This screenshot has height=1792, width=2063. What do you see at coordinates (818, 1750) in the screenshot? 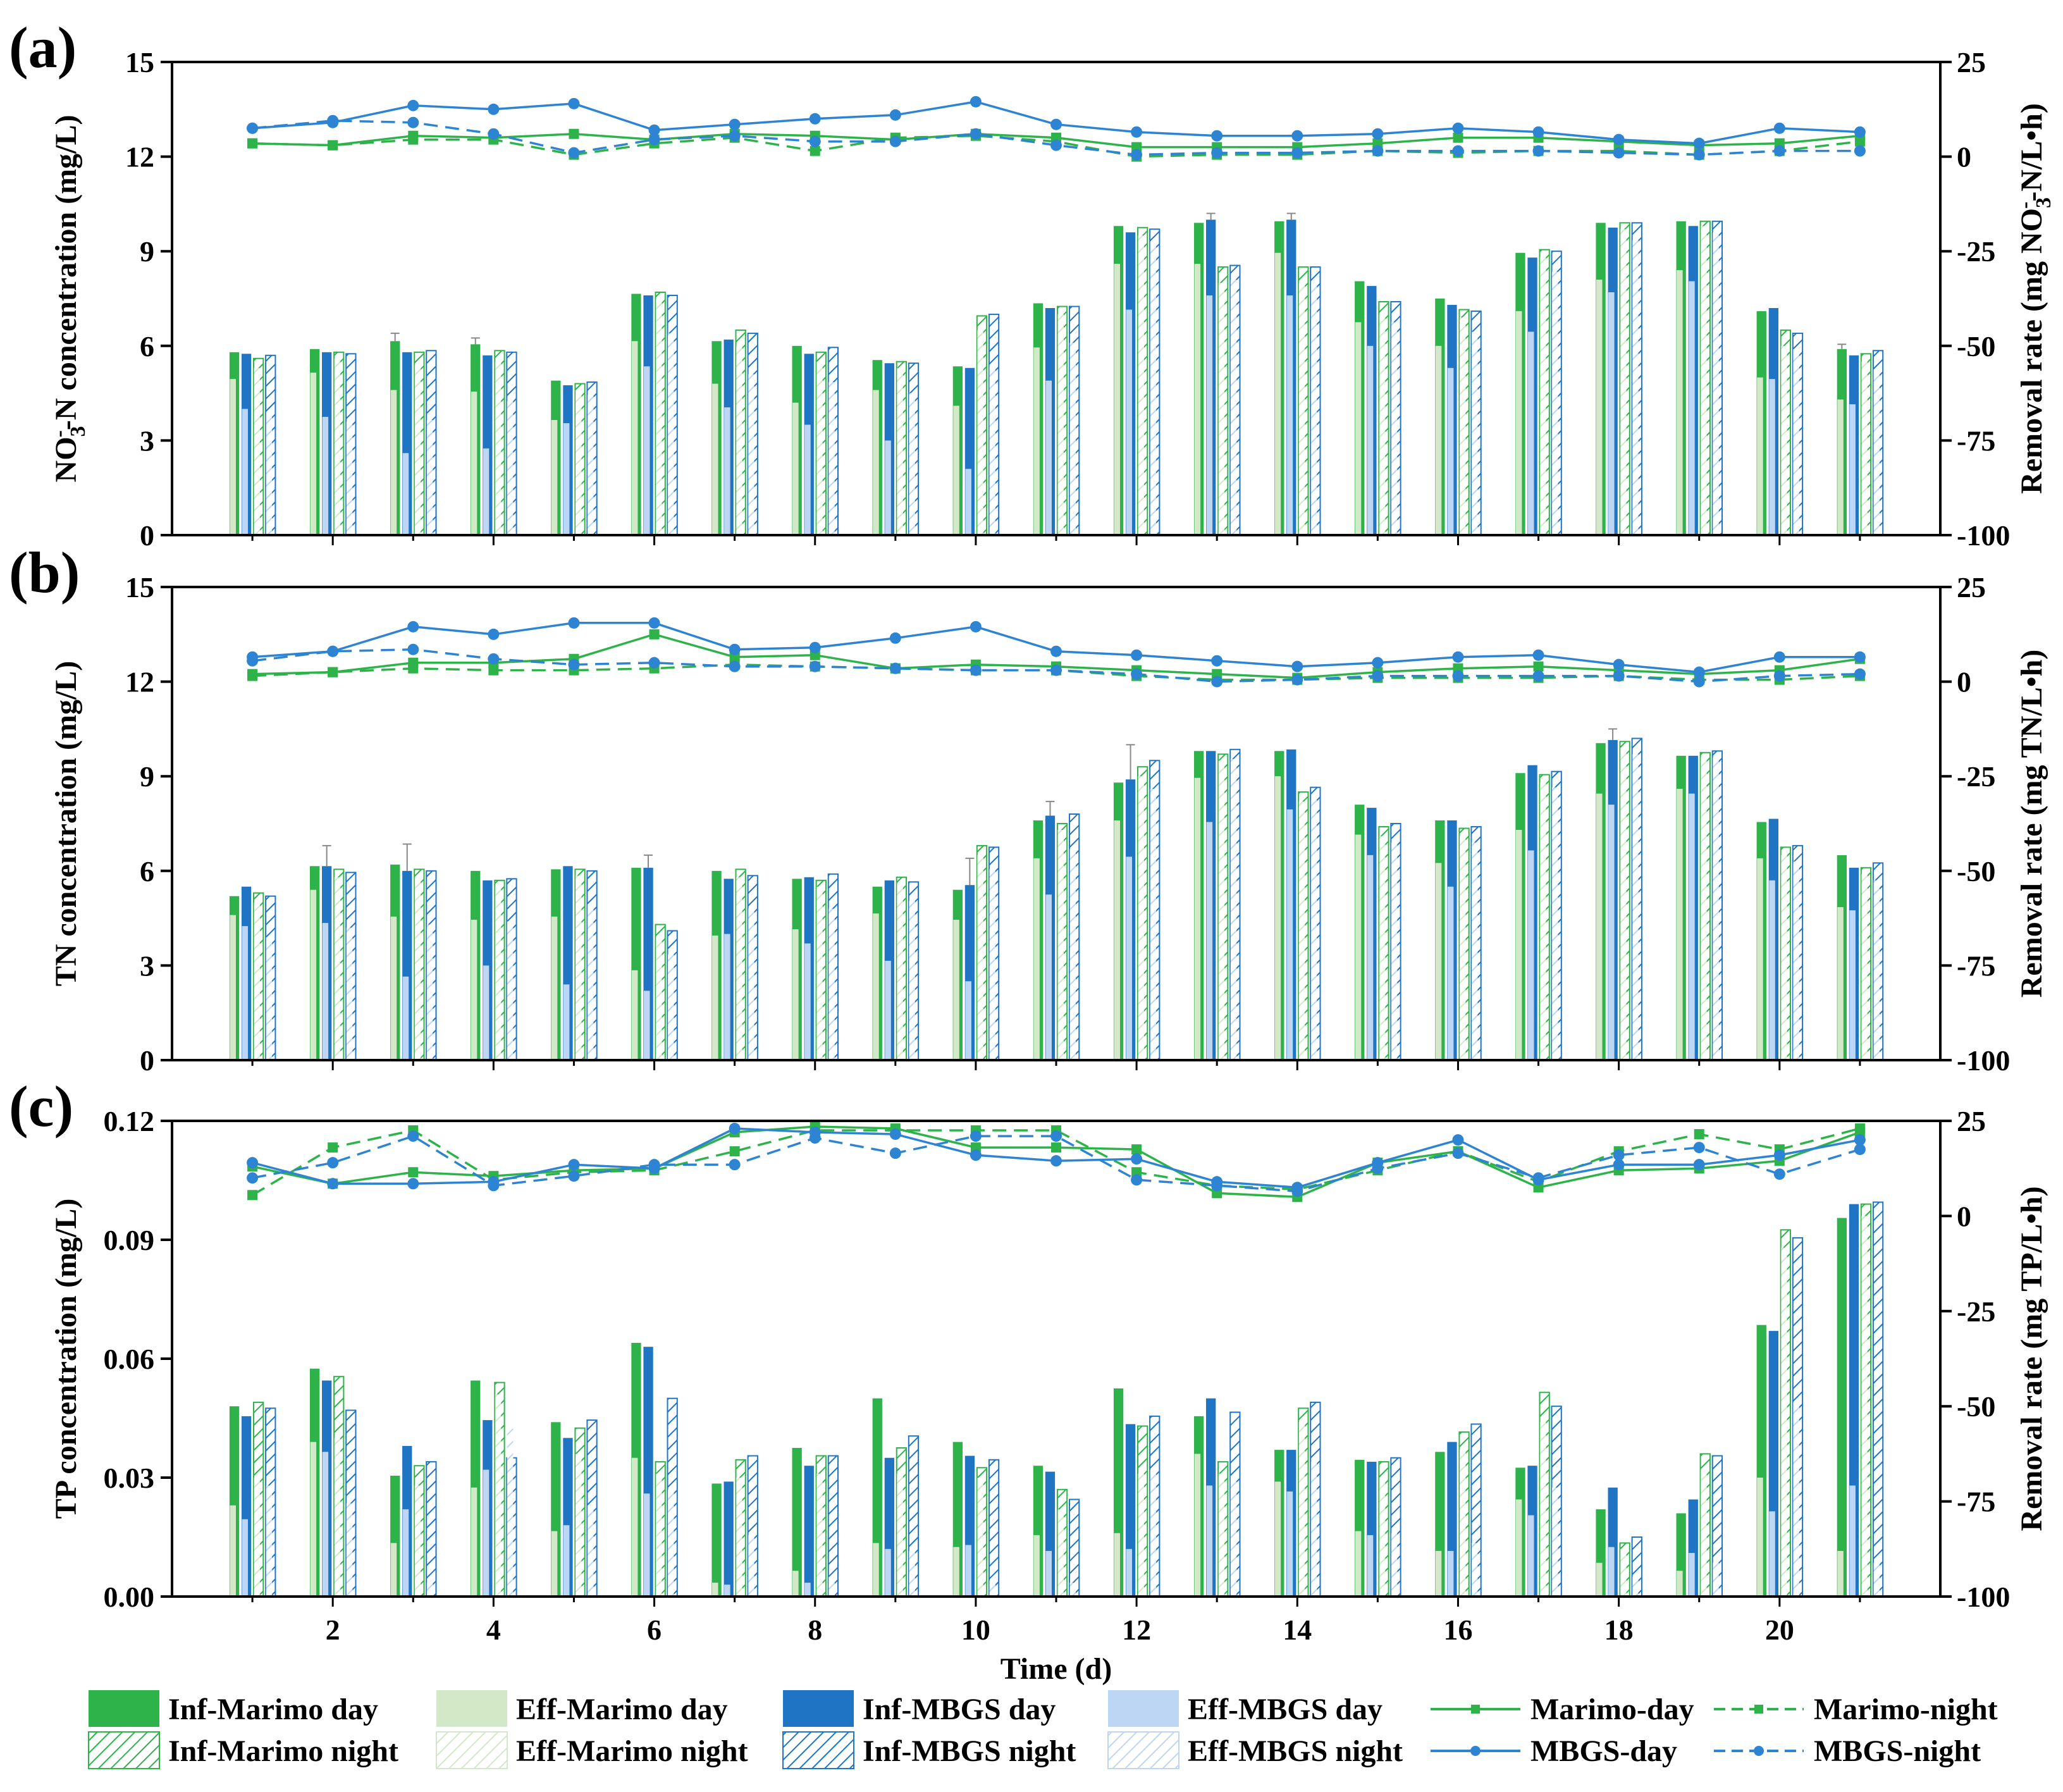
I see `legend-swatch` at bounding box center [818, 1750].